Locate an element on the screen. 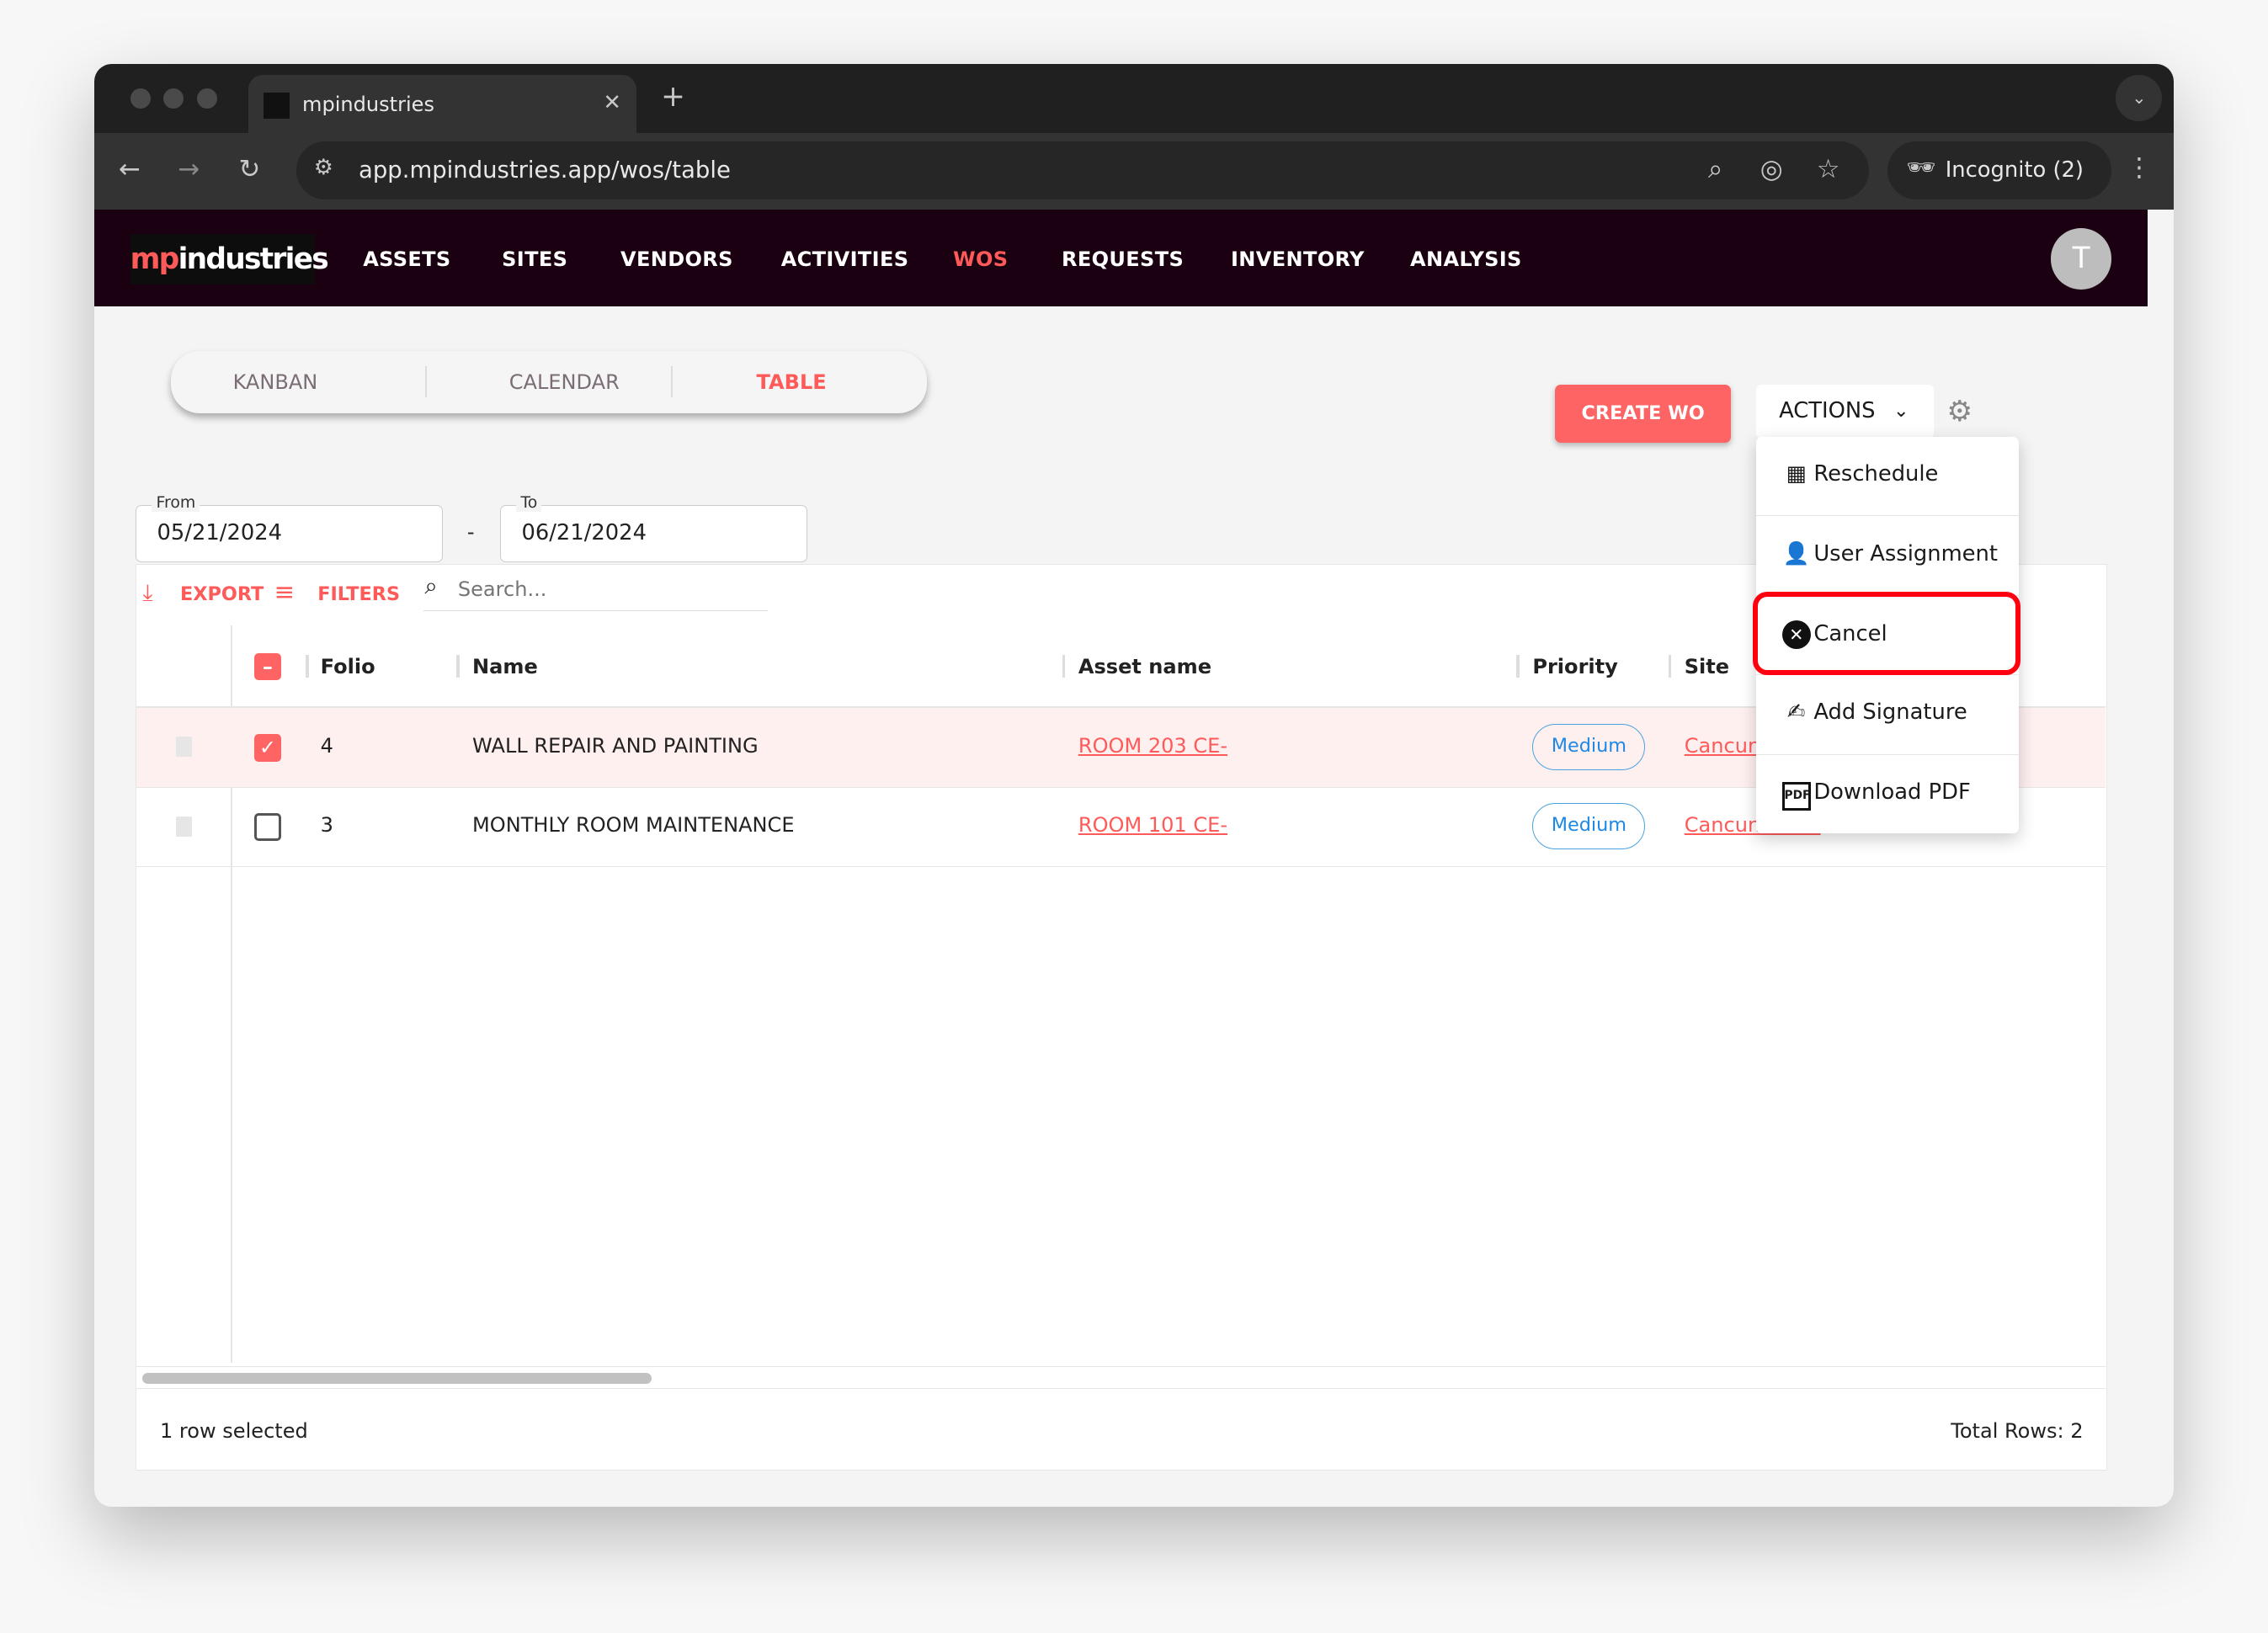 The height and width of the screenshot is (1633, 2268). header-priority: Priority is located at coordinates (1575, 666).